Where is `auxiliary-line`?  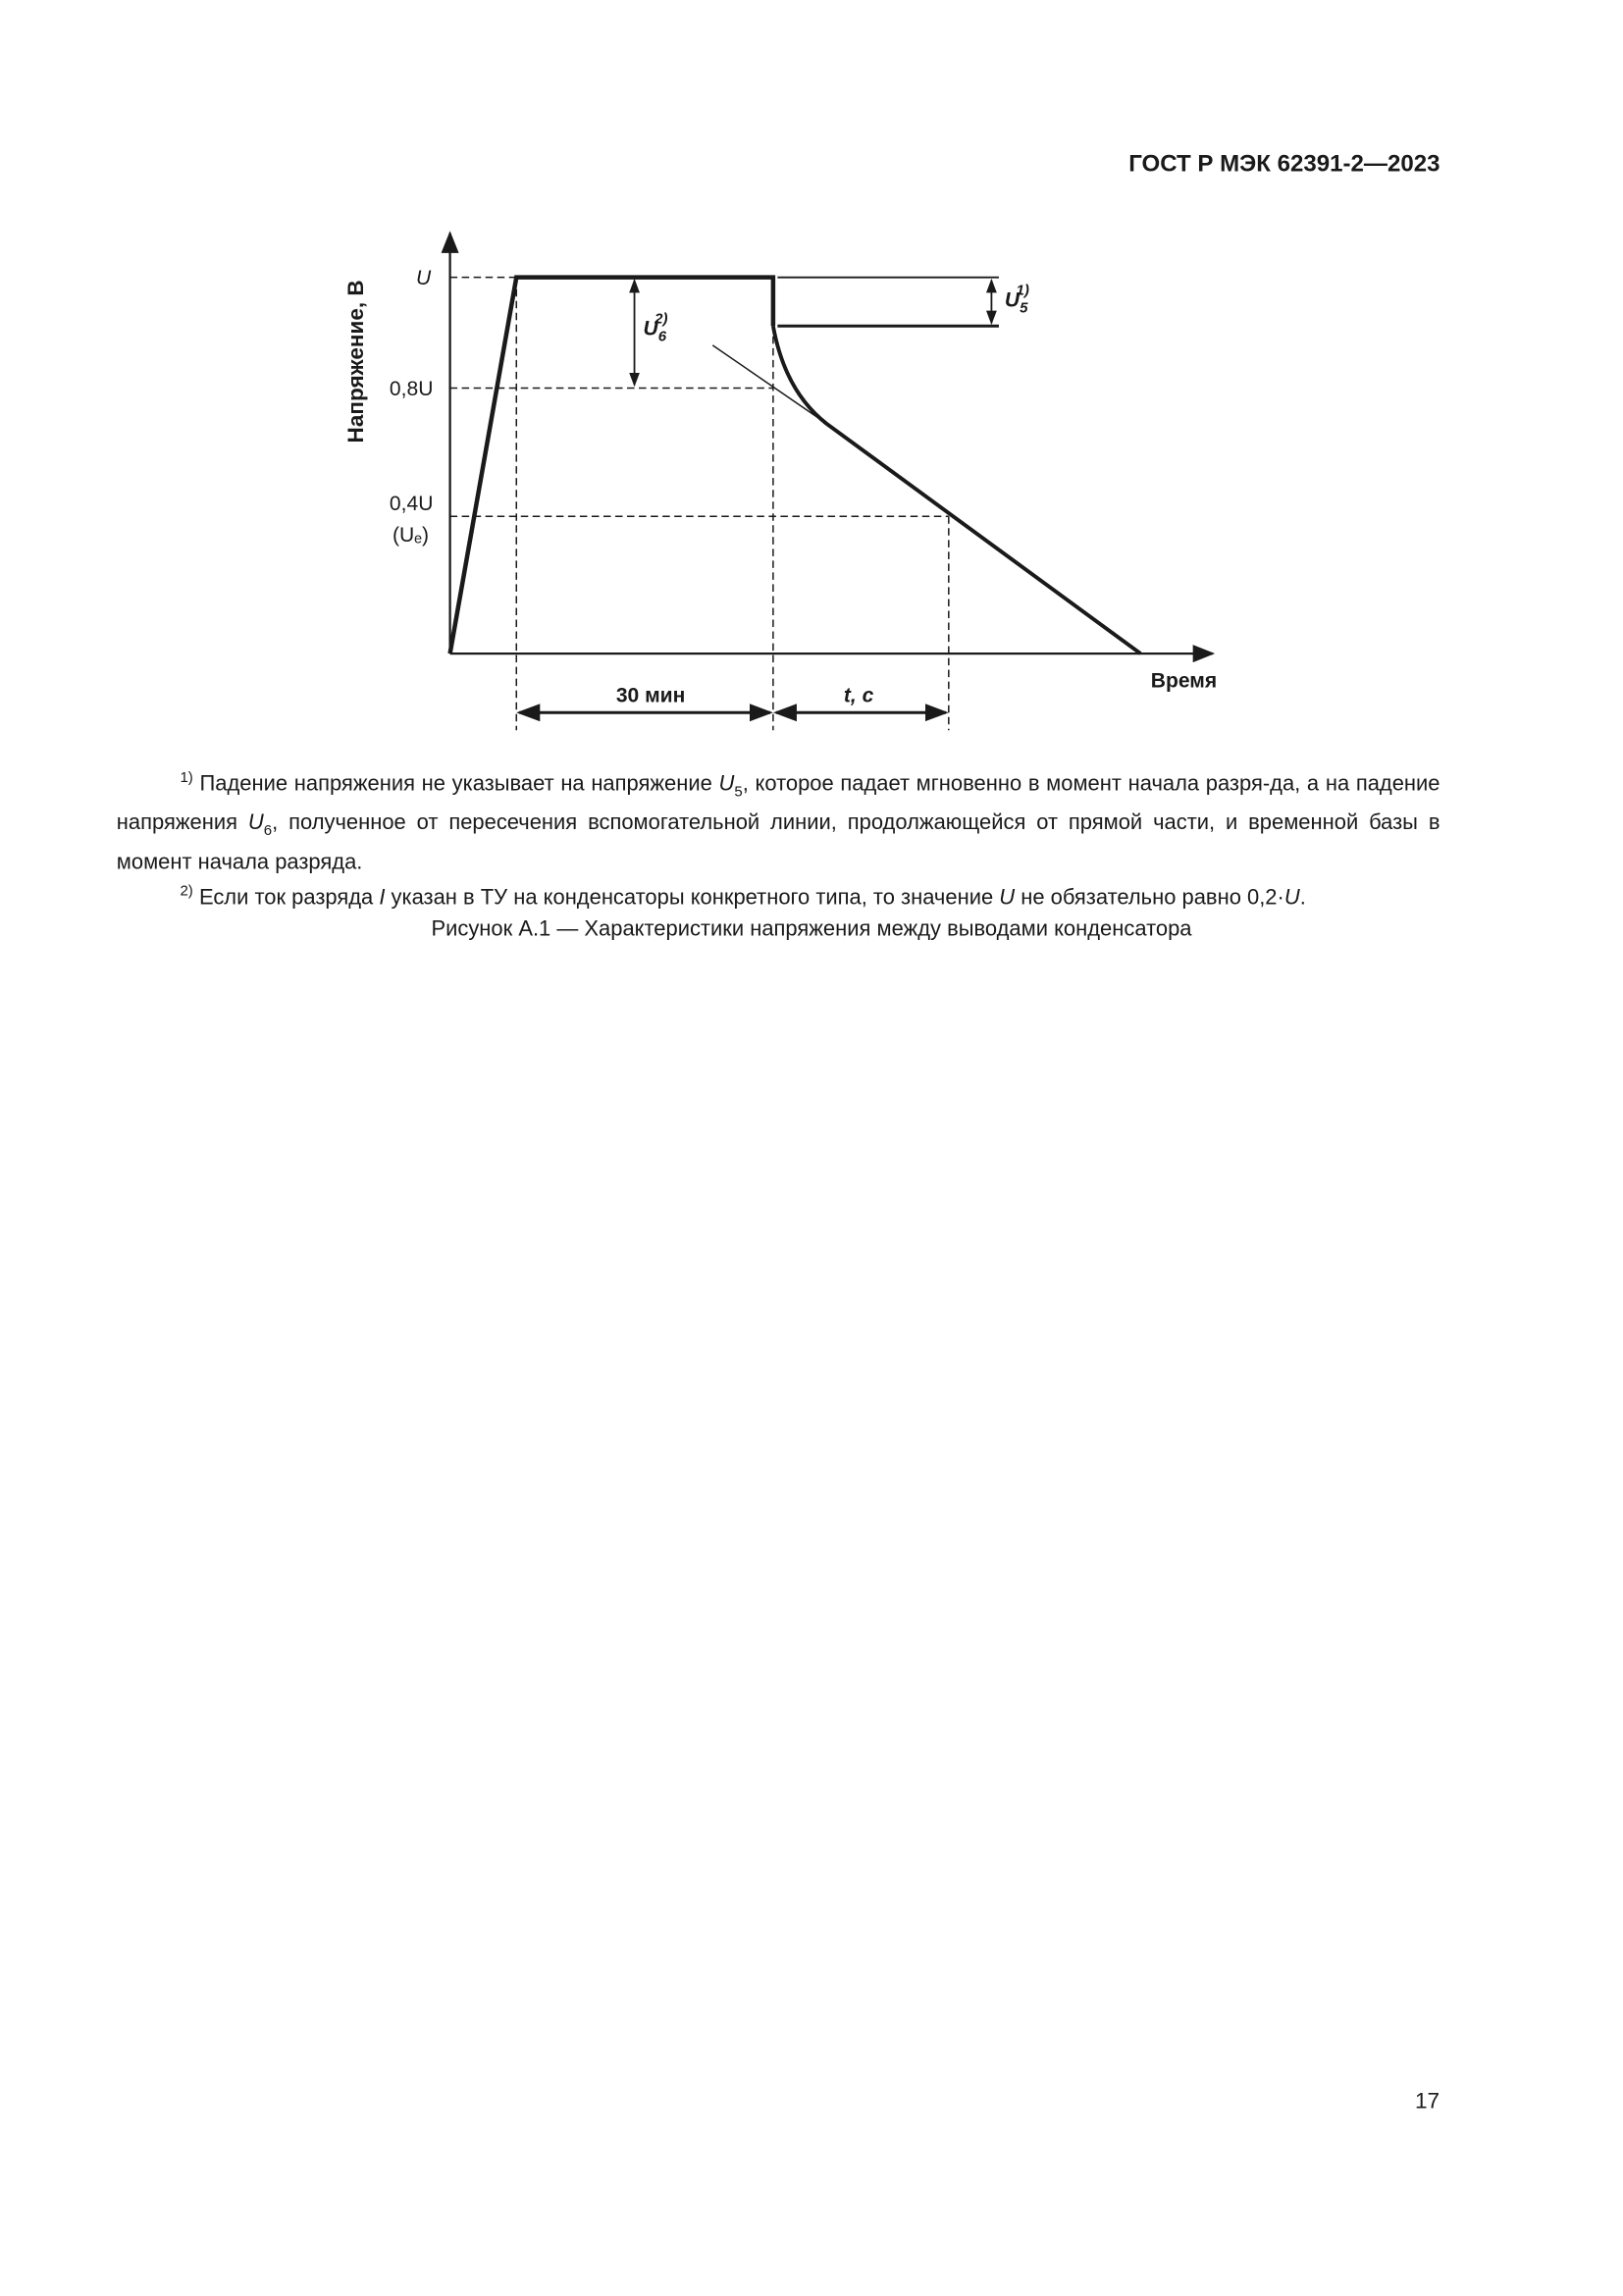
auxiliary-line is located at coordinates (769, 384).